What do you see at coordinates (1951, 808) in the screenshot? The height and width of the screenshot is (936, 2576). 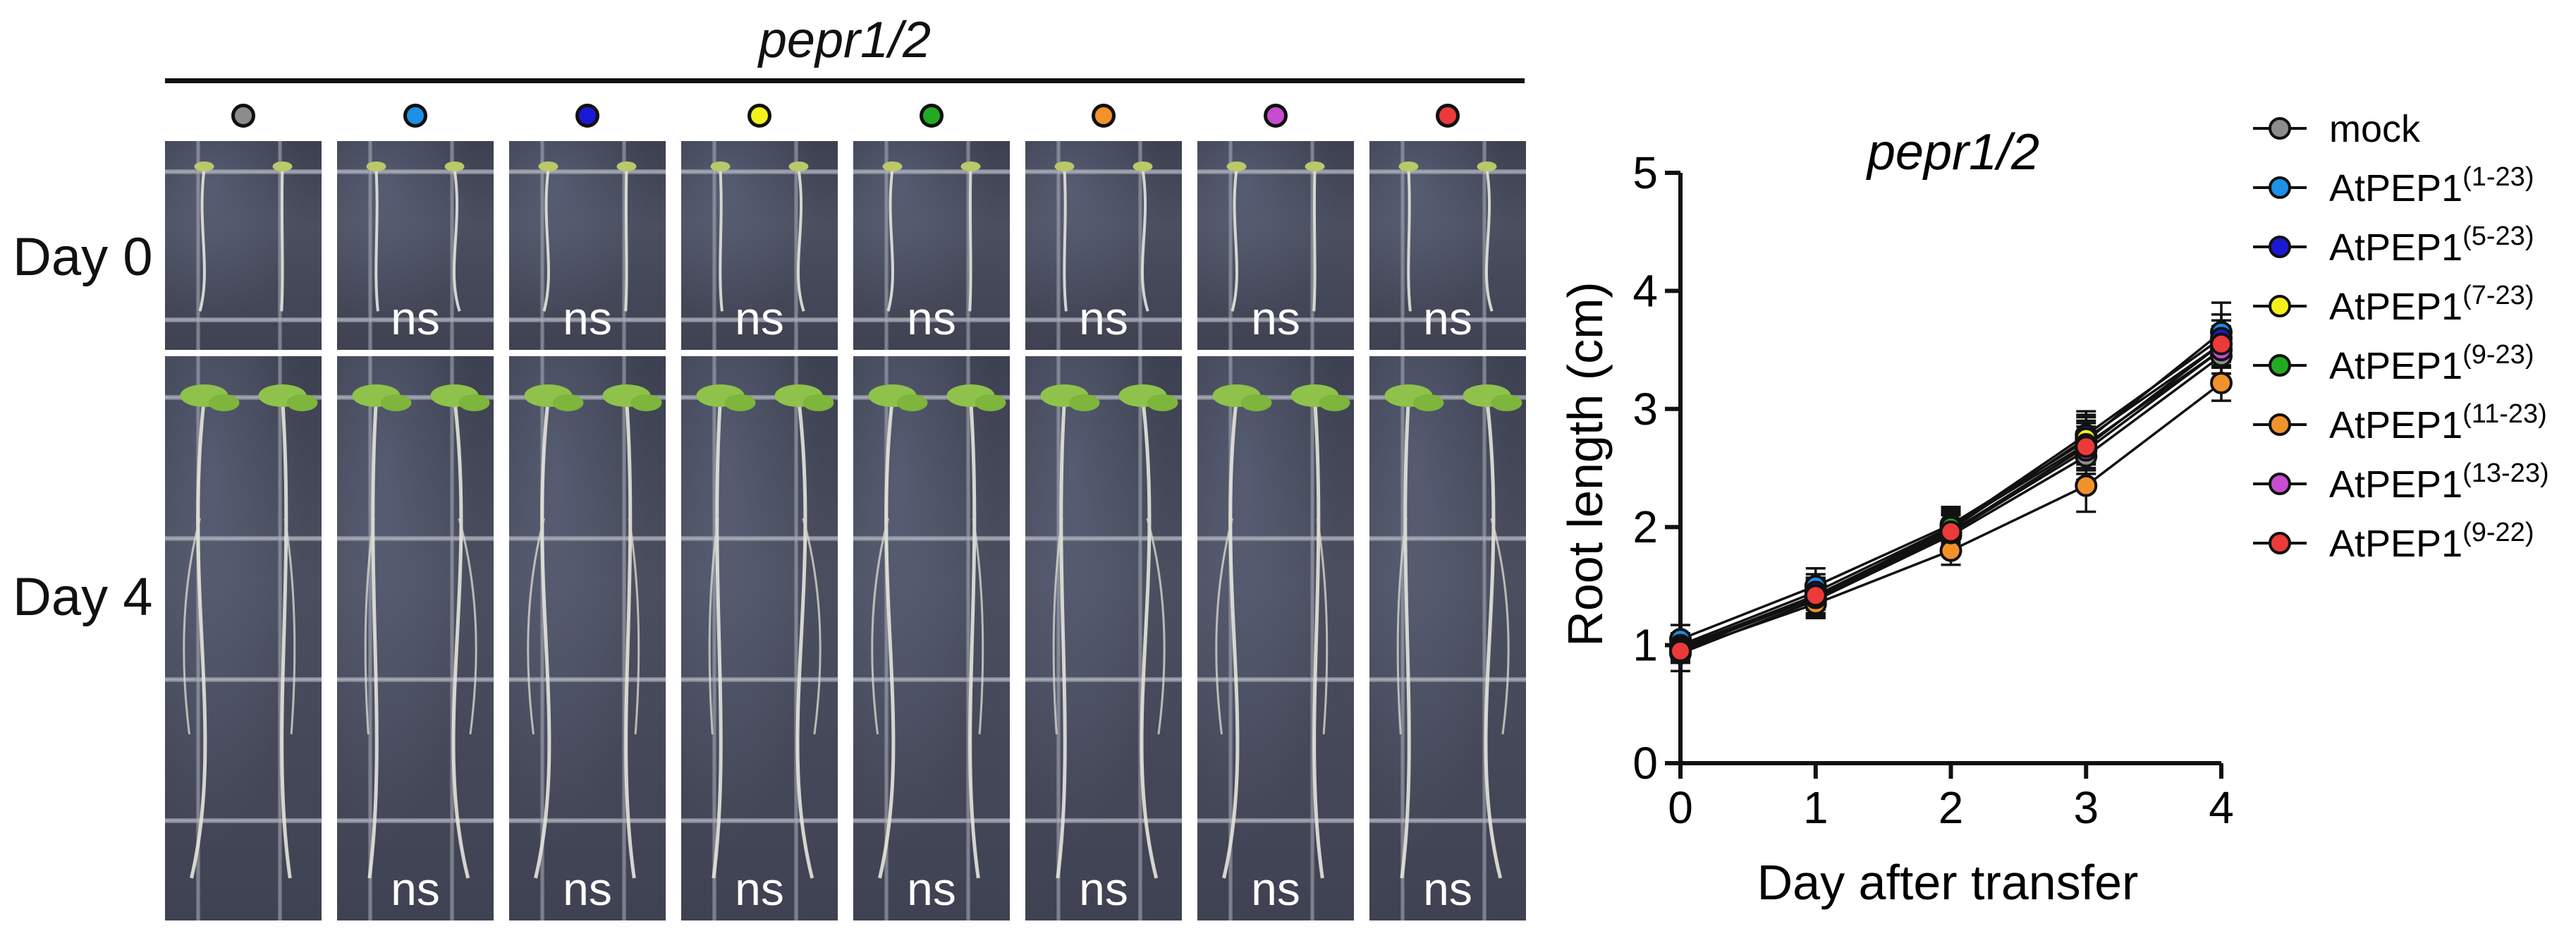 I see `x-tick-label: 2` at bounding box center [1951, 808].